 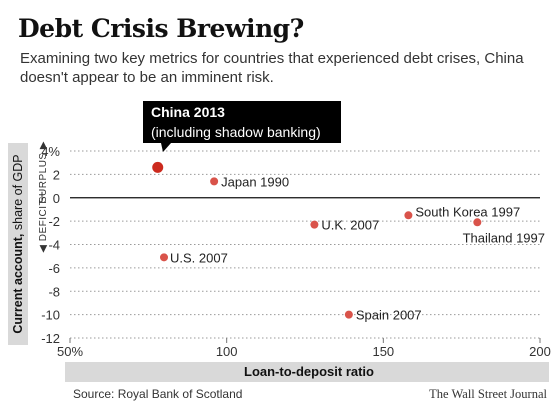 I want to click on y-tick-label: -6, so click(x=54, y=268).